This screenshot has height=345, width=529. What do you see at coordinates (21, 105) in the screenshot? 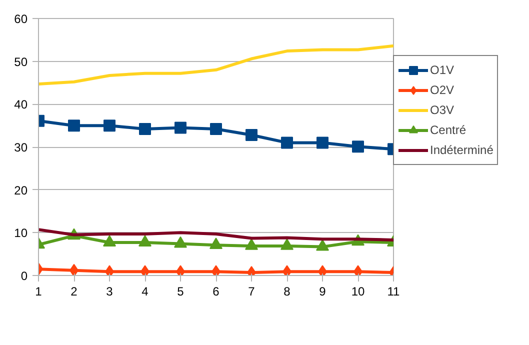
I see `y-tick-label: 40` at bounding box center [21, 105].